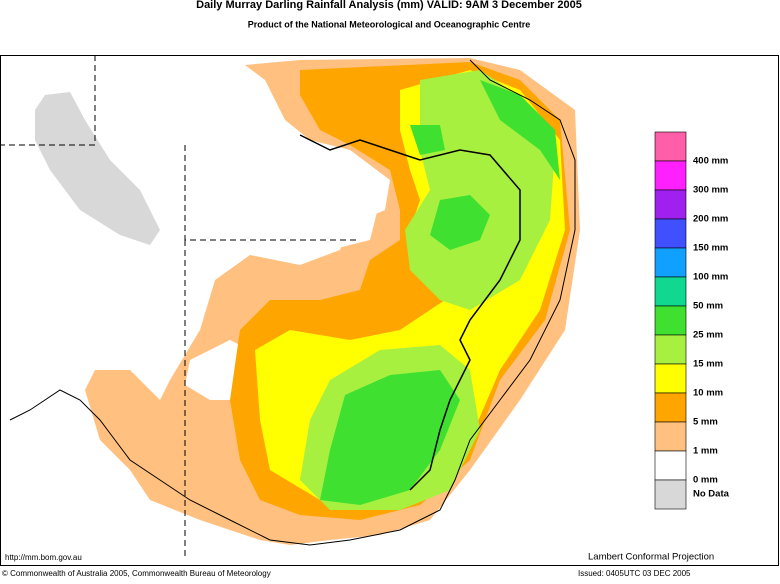  I want to click on legend-label: 150 mm, so click(710, 248).